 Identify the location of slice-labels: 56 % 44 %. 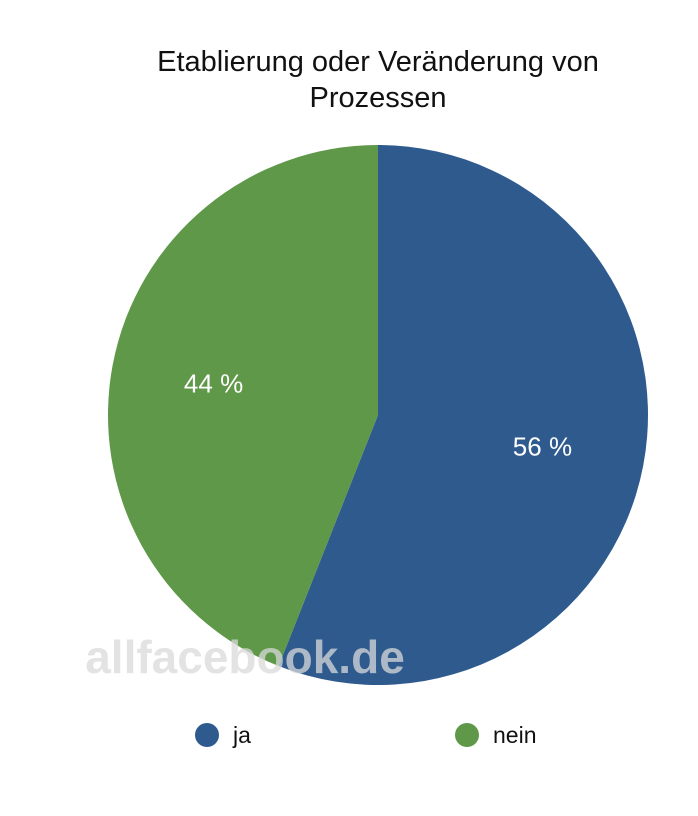
(378, 415).